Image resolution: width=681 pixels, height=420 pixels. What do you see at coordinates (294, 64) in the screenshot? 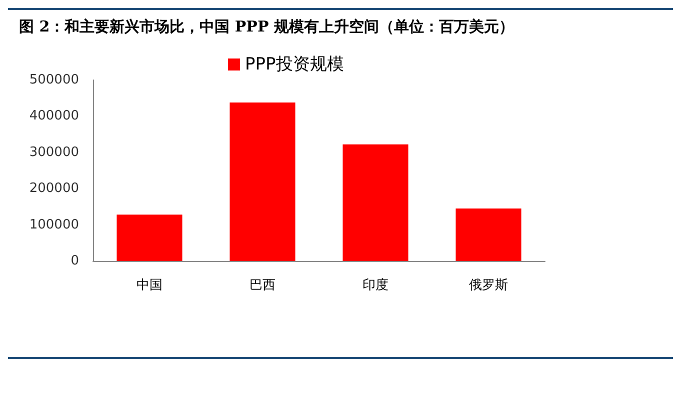
I see `legend-label: PPP投资规模` at bounding box center [294, 64].